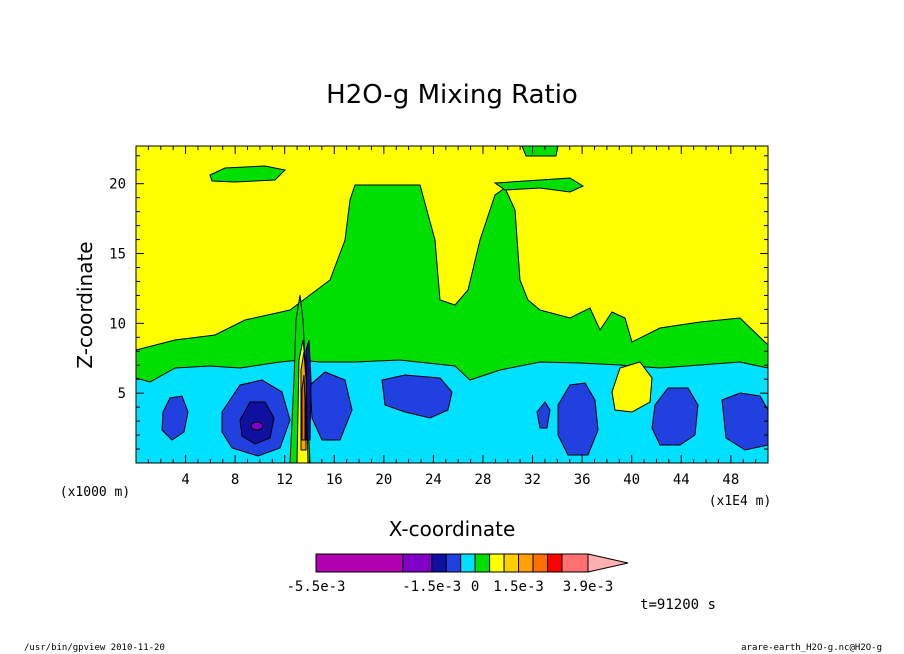  What do you see at coordinates (303, 407) in the screenshot?
I see `contour-plume-red` at bounding box center [303, 407].